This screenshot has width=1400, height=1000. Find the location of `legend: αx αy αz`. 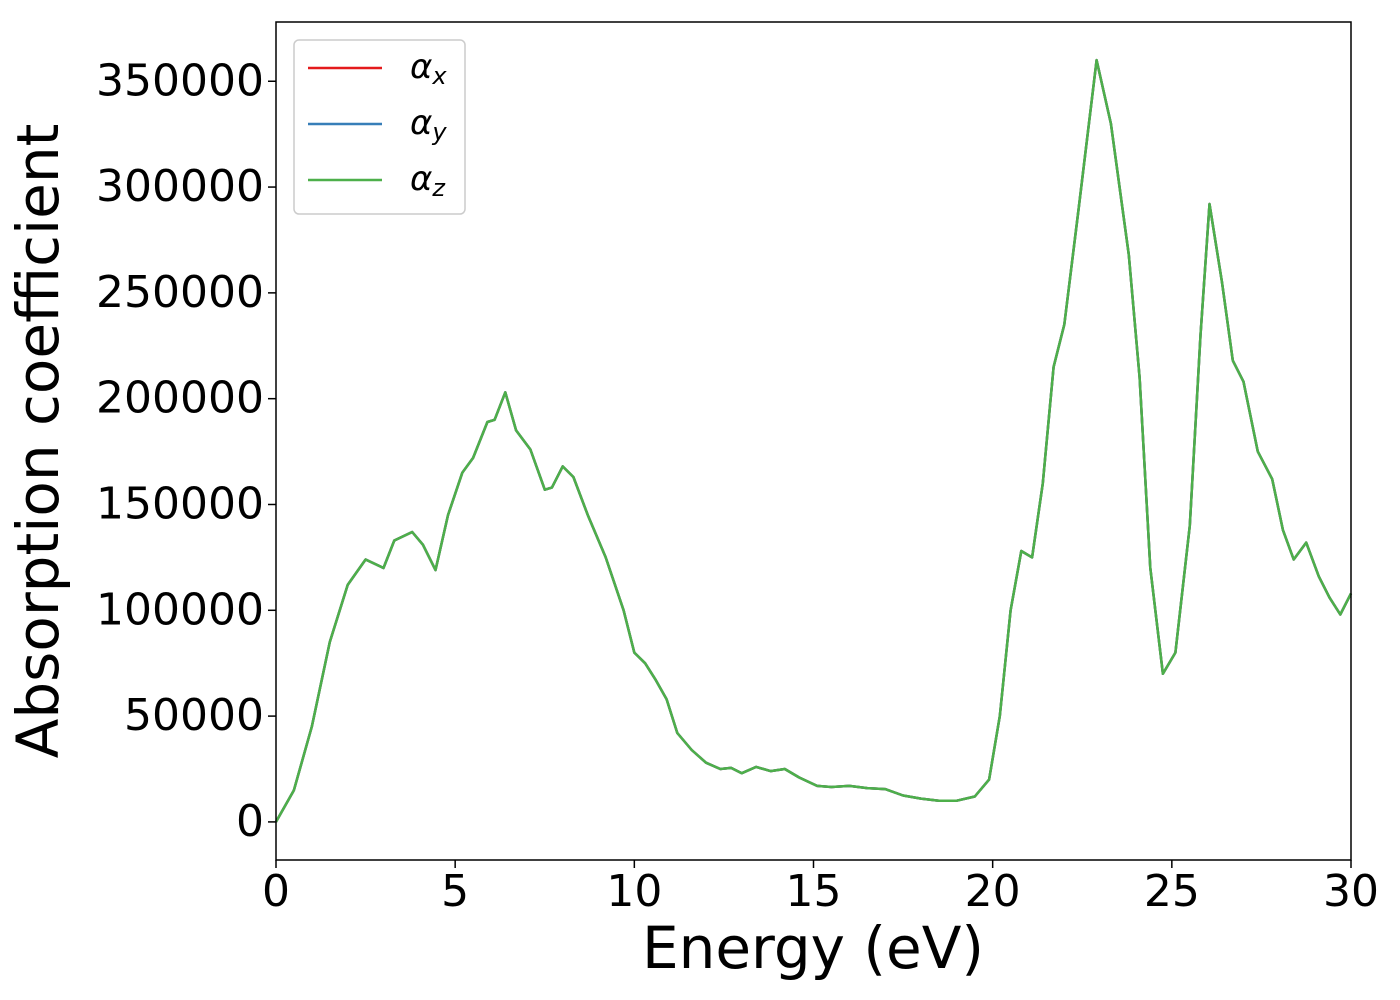

legend: αx αy αz is located at coordinates (379, 127).